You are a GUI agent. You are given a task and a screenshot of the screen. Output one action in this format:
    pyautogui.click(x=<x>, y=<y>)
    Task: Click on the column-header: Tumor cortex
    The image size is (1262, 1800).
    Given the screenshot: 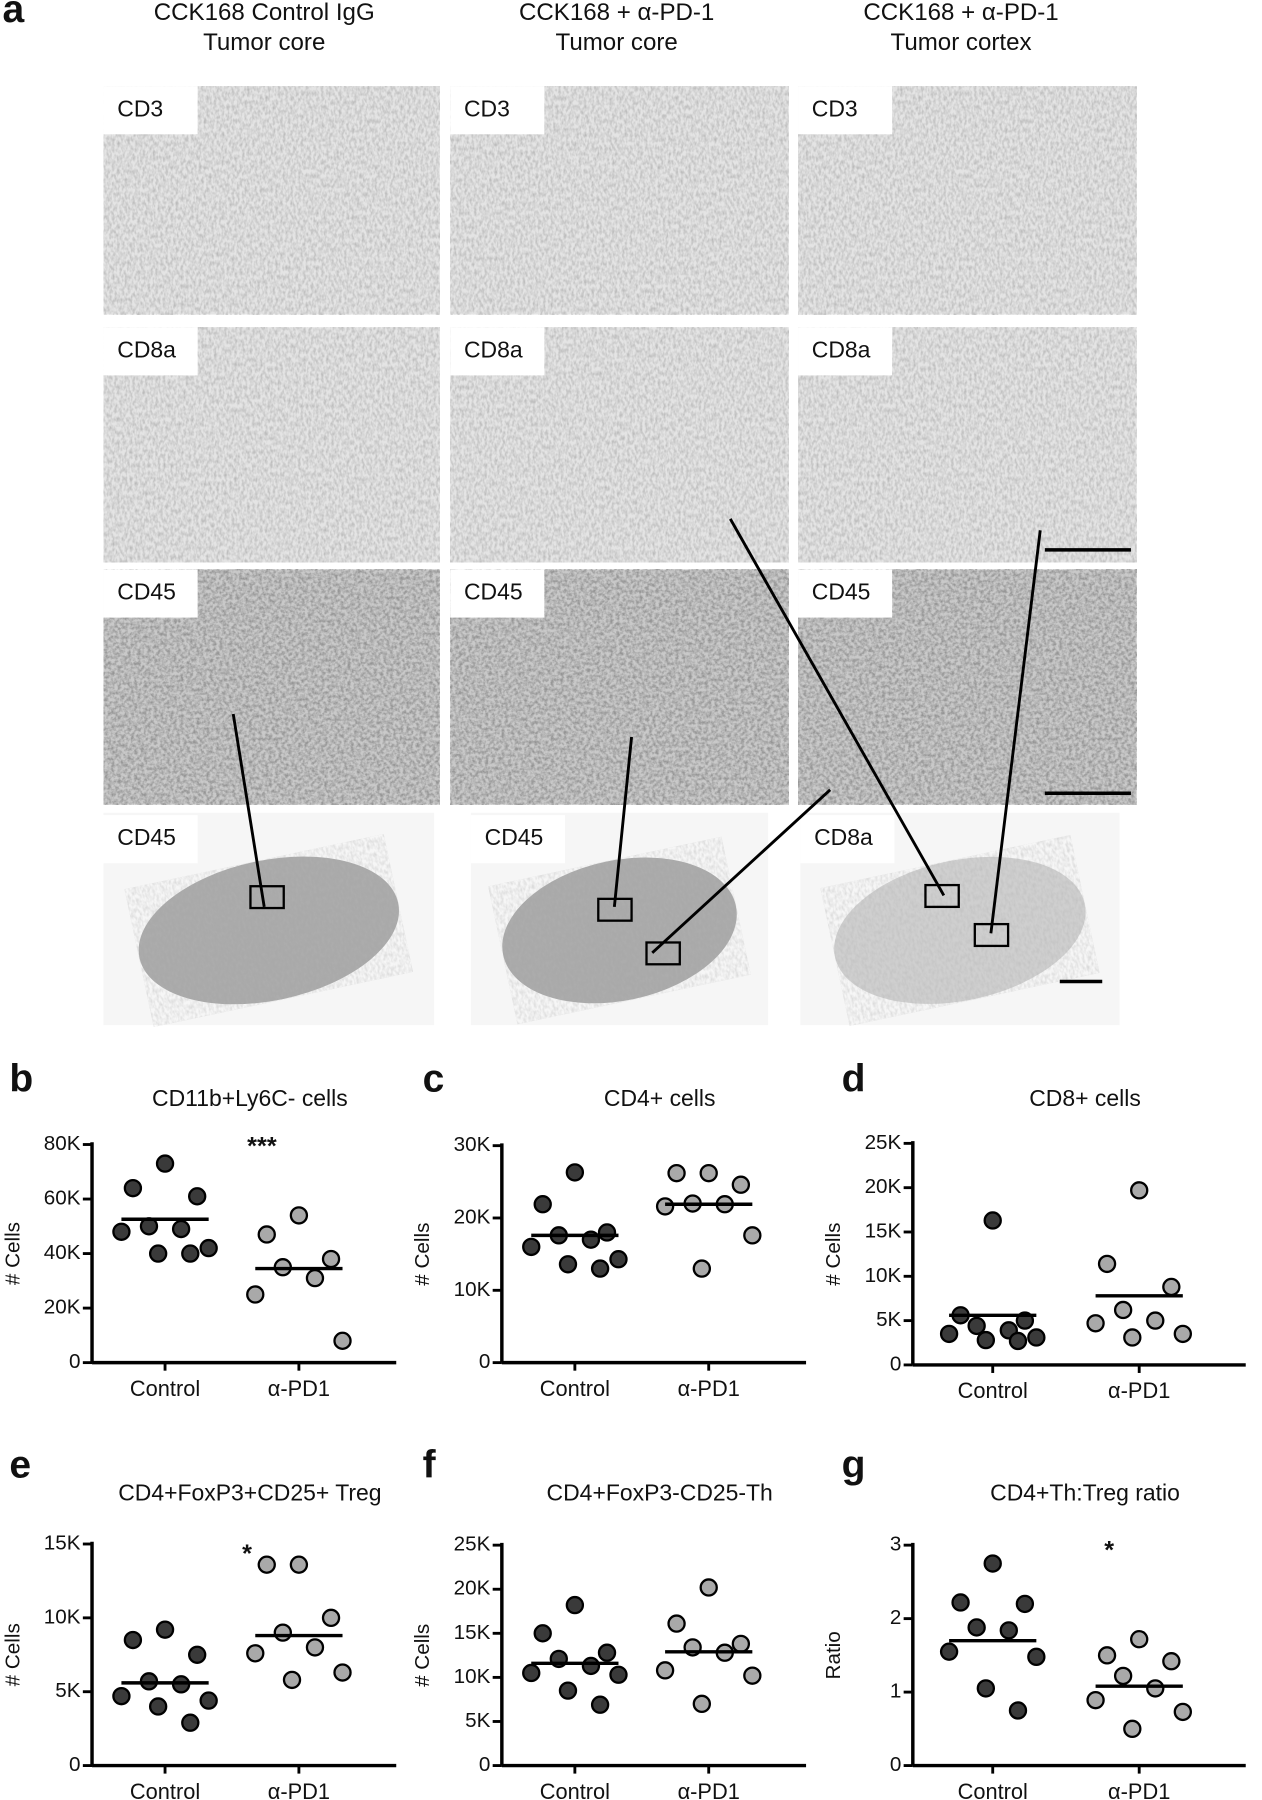 What is the action you would take?
    pyautogui.click(x=961, y=42)
    